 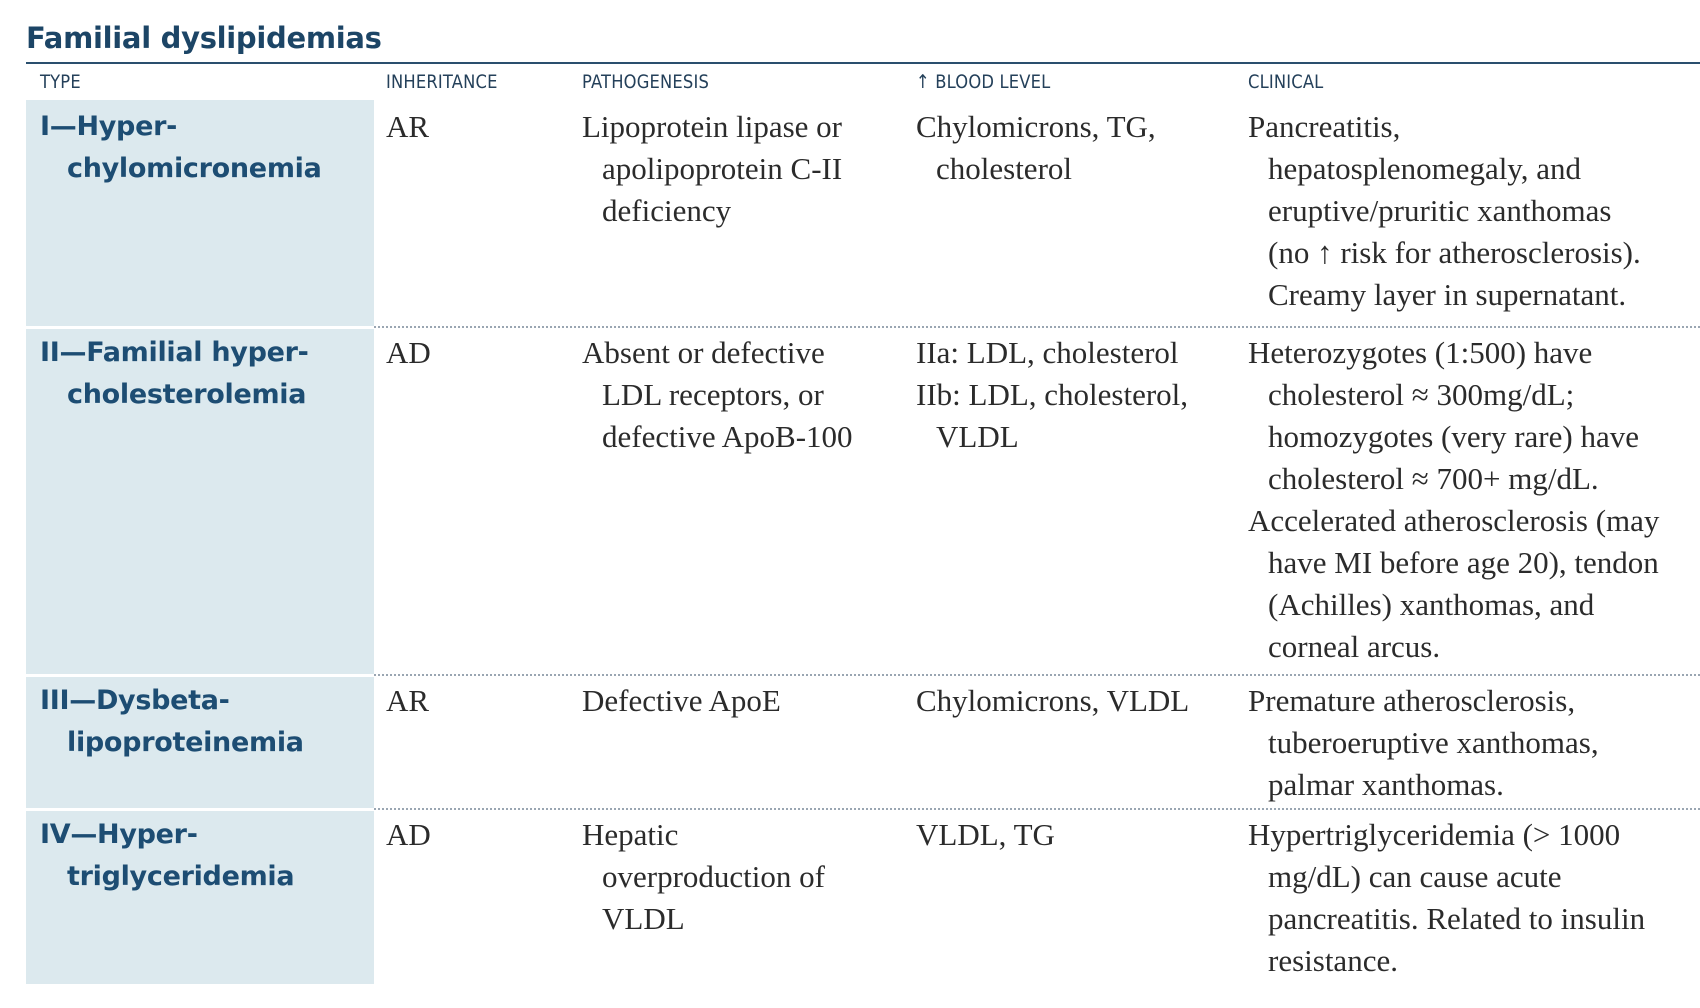 What do you see at coordinates (1004, 168) in the screenshot?
I see `blood-level-line: cholesterol` at bounding box center [1004, 168].